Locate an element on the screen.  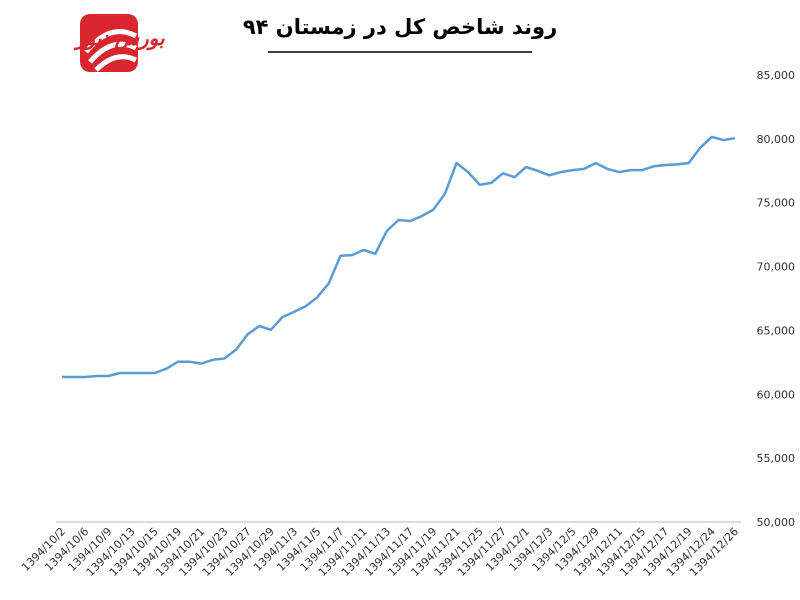
y-tick-label: 55,000 is located at coordinates (776, 458).